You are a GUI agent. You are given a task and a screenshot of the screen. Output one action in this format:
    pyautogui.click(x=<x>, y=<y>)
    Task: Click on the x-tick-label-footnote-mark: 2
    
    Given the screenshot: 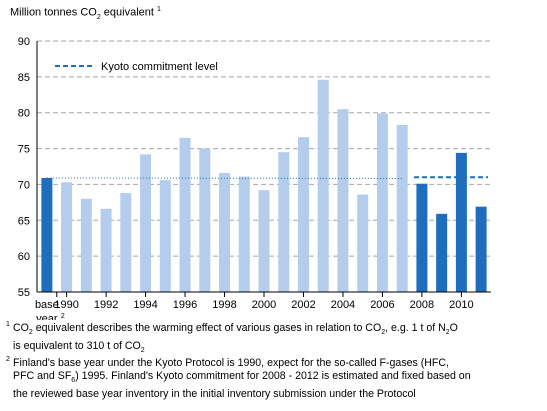 What is the action you would take?
    pyautogui.click(x=63, y=316)
    